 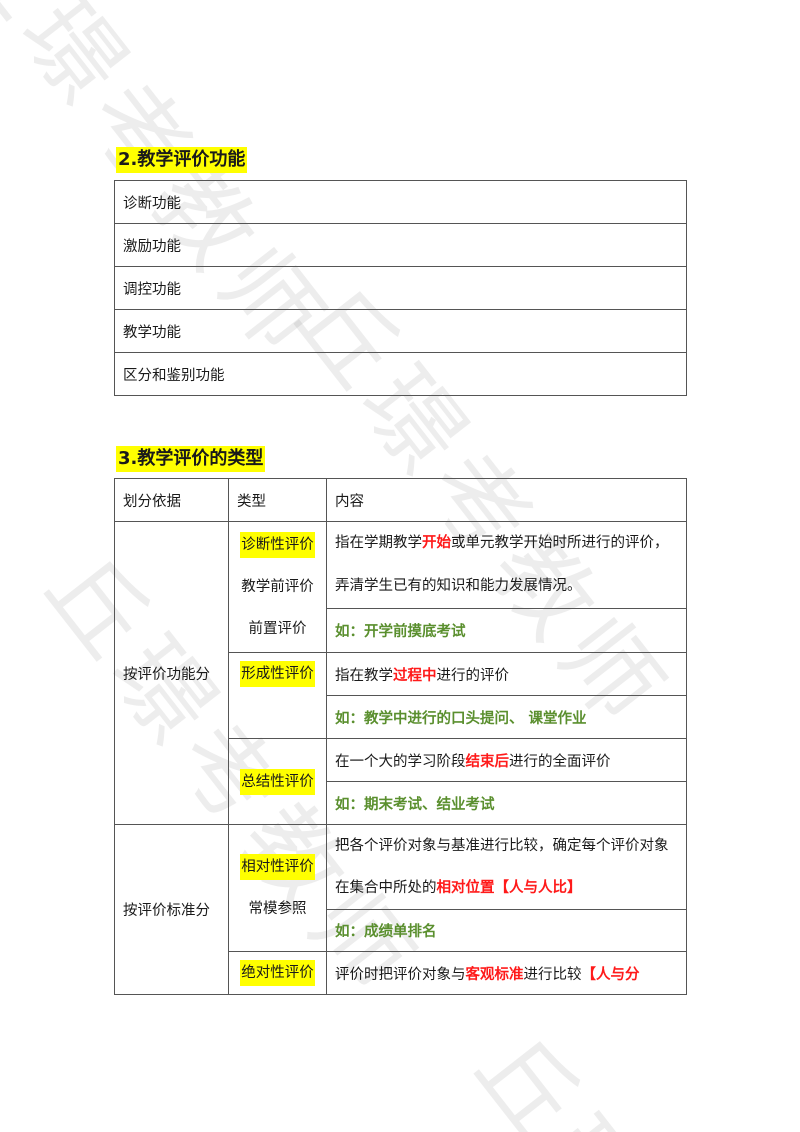 I want to click on function-item: 教学功能, so click(x=400, y=331).